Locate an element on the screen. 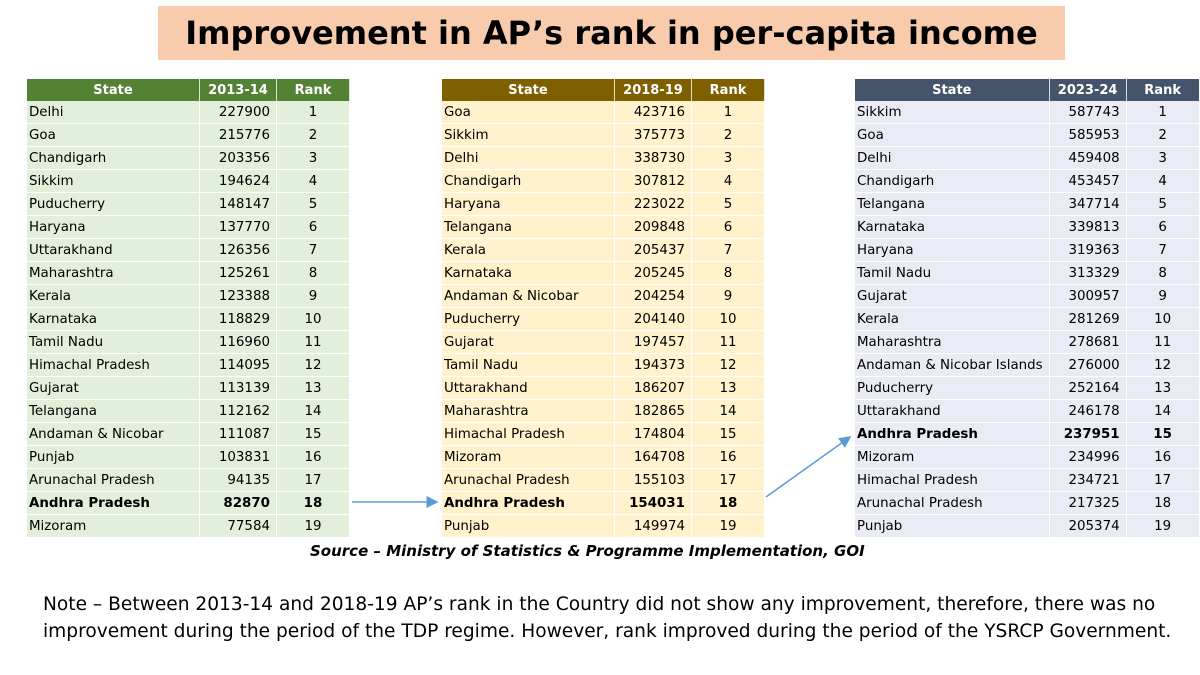  table-row: Maharashtra 125261 8 is located at coordinates (188, 273).